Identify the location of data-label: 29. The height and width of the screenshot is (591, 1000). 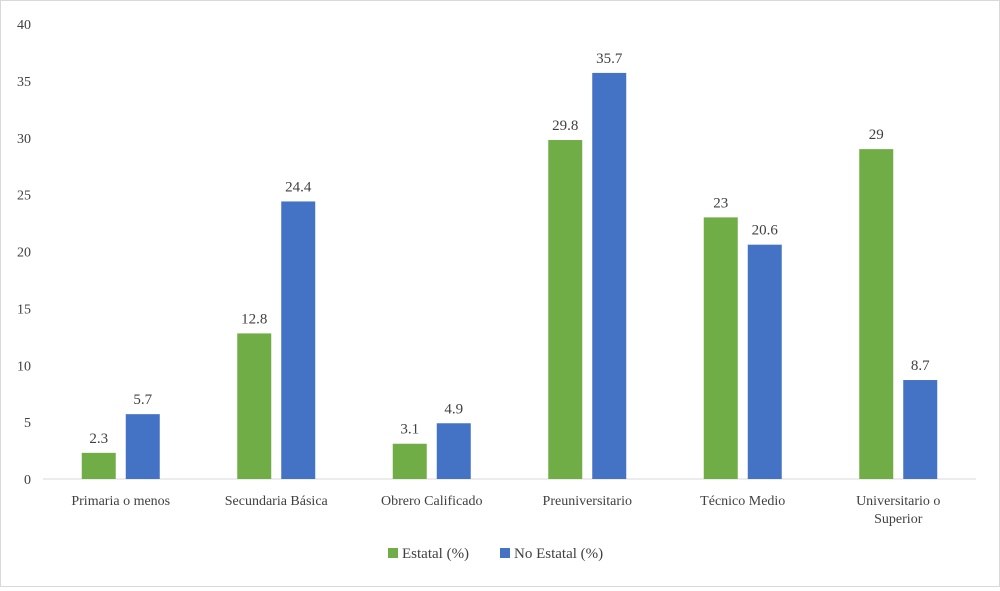
(876, 135).